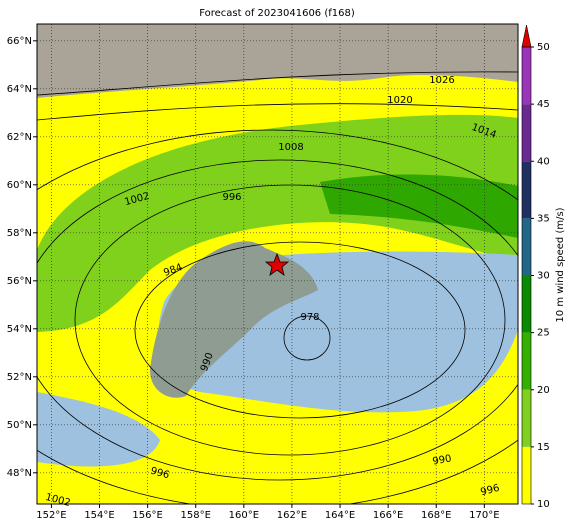 The width and height of the screenshot is (575, 528). What do you see at coordinates (244, 515) in the screenshot?
I see `x-tick-label: 160°E` at bounding box center [244, 515].